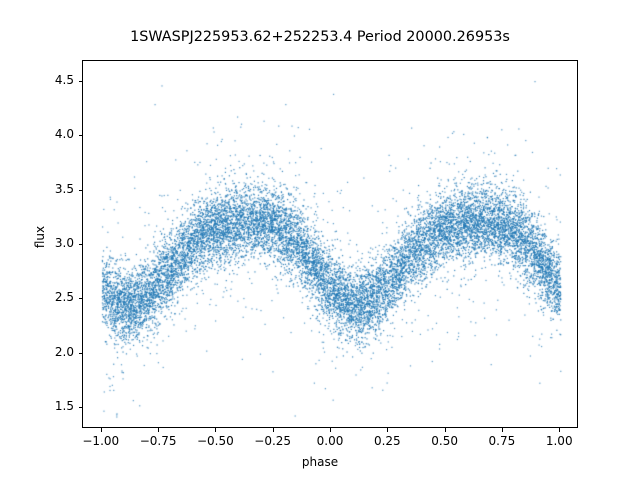 The width and height of the screenshot is (640, 480). What do you see at coordinates (64, 188) in the screenshot?
I see `y-tick-label: 3.5` at bounding box center [64, 188].